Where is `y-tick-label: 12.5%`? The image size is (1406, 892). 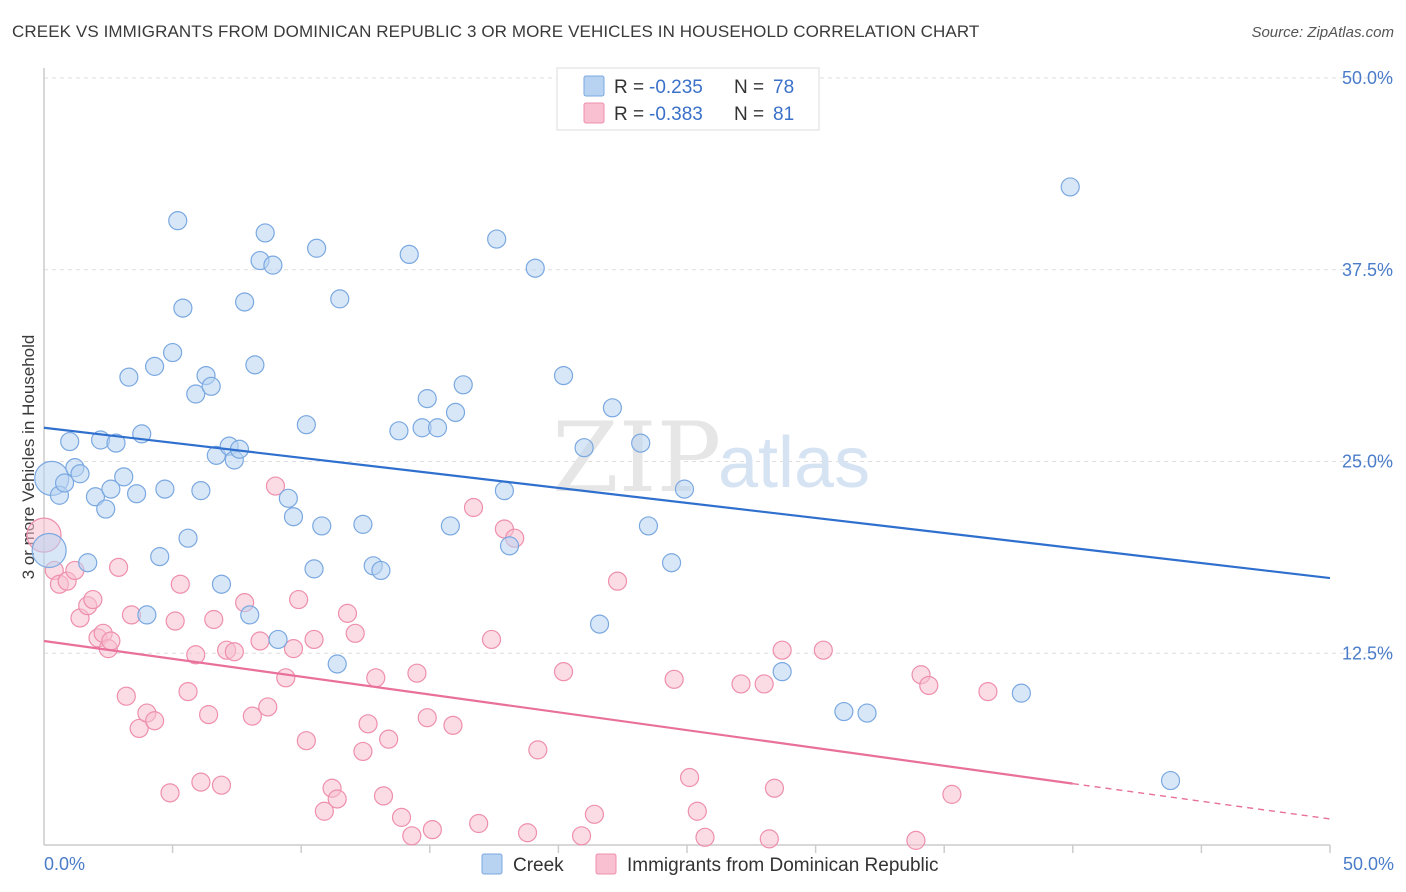
y-tick-label: 12.5% is located at coordinates (1367, 653).